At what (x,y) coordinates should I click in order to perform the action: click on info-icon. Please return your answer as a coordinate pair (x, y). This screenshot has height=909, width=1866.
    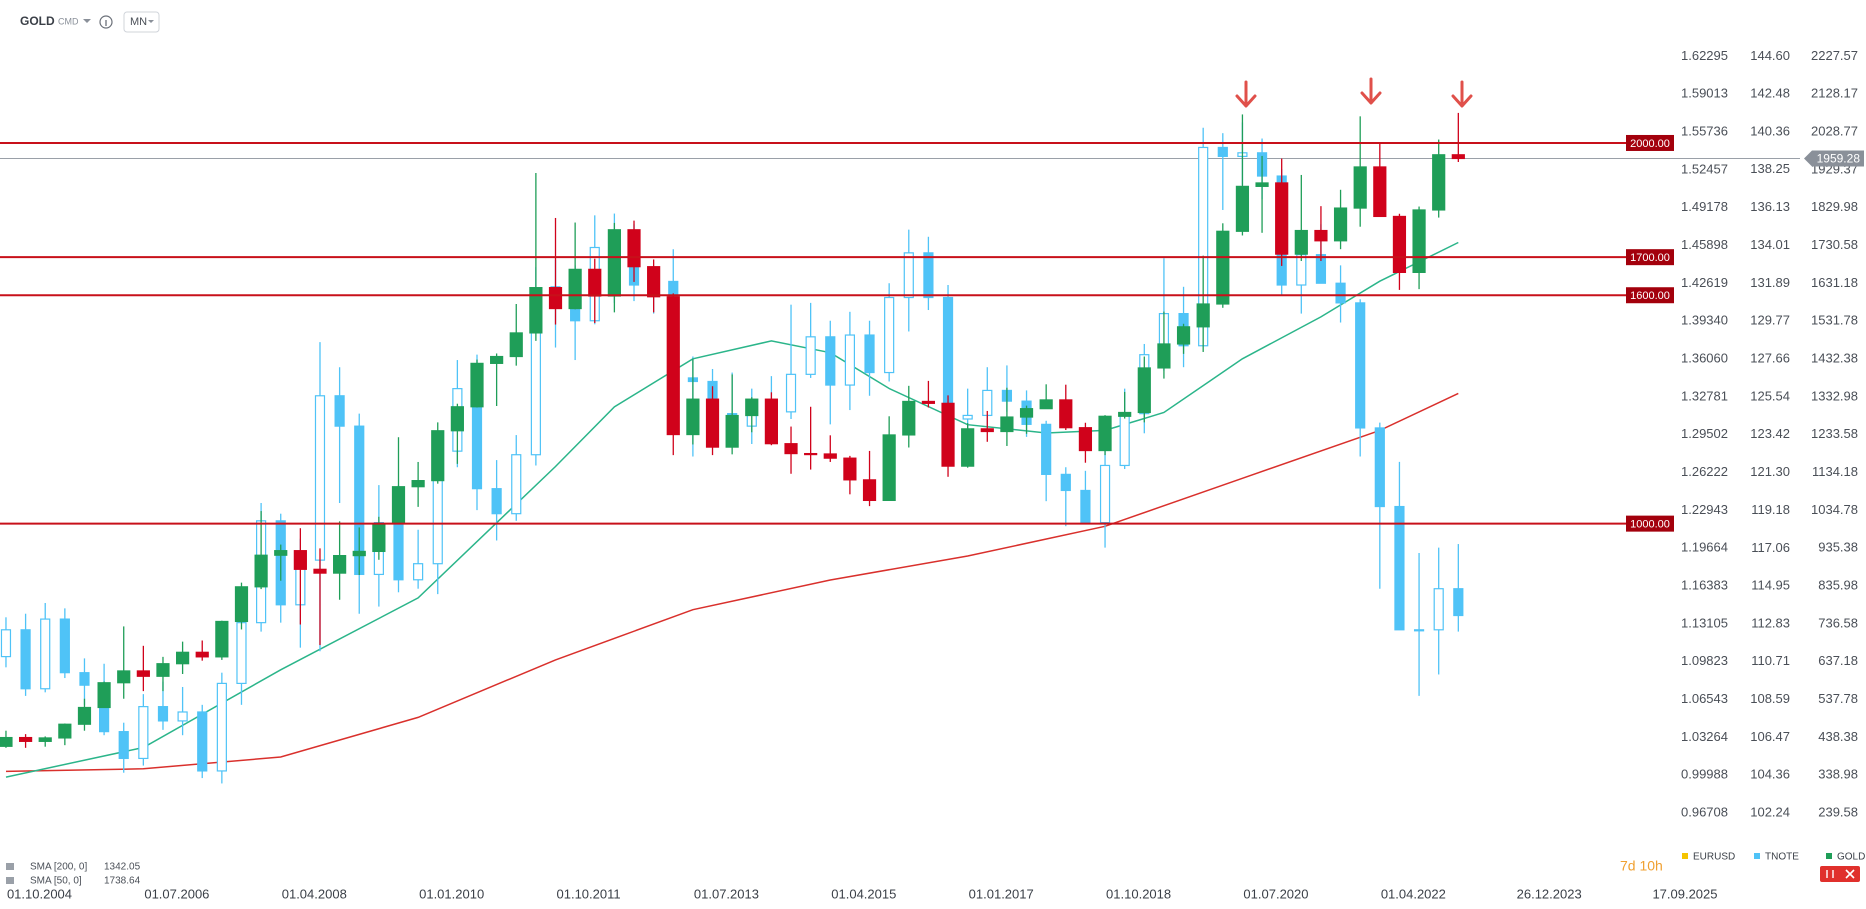
    Looking at the image, I should click on (106, 22).